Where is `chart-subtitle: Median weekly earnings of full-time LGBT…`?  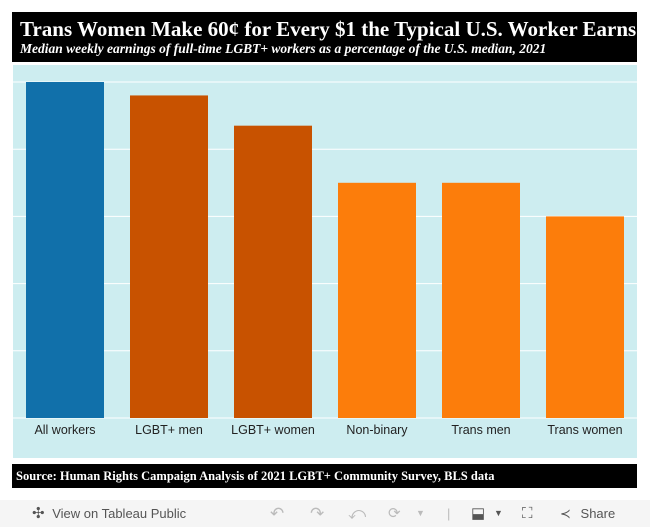
chart-subtitle: Median weekly earnings of full-time LGBT… is located at coordinates (283, 48).